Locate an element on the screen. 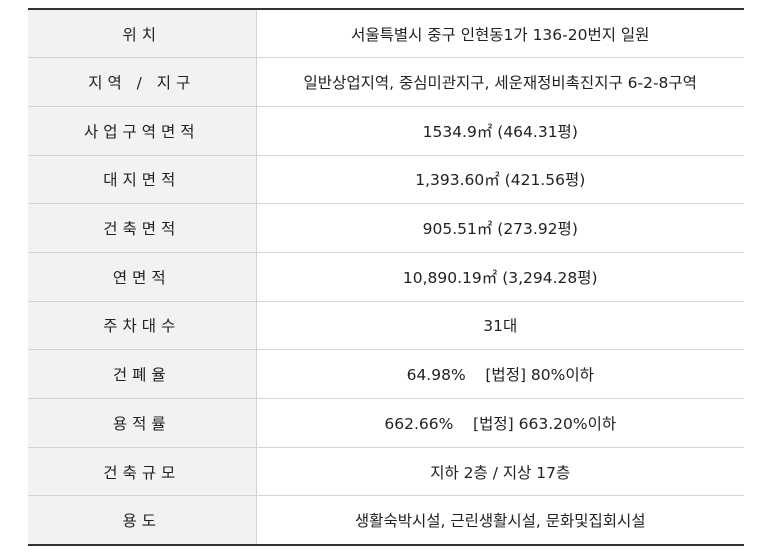 The height and width of the screenshot is (555, 768). row-label-floor-area-ratio: 용적률 is located at coordinates (142, 423).